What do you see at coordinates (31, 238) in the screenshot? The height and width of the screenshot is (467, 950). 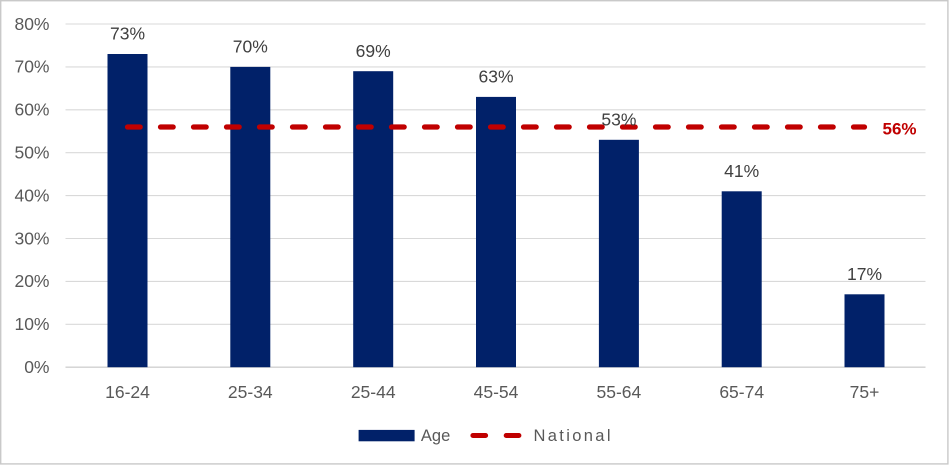 I see `svg-text: 30%` at bounding box center [31, 238].